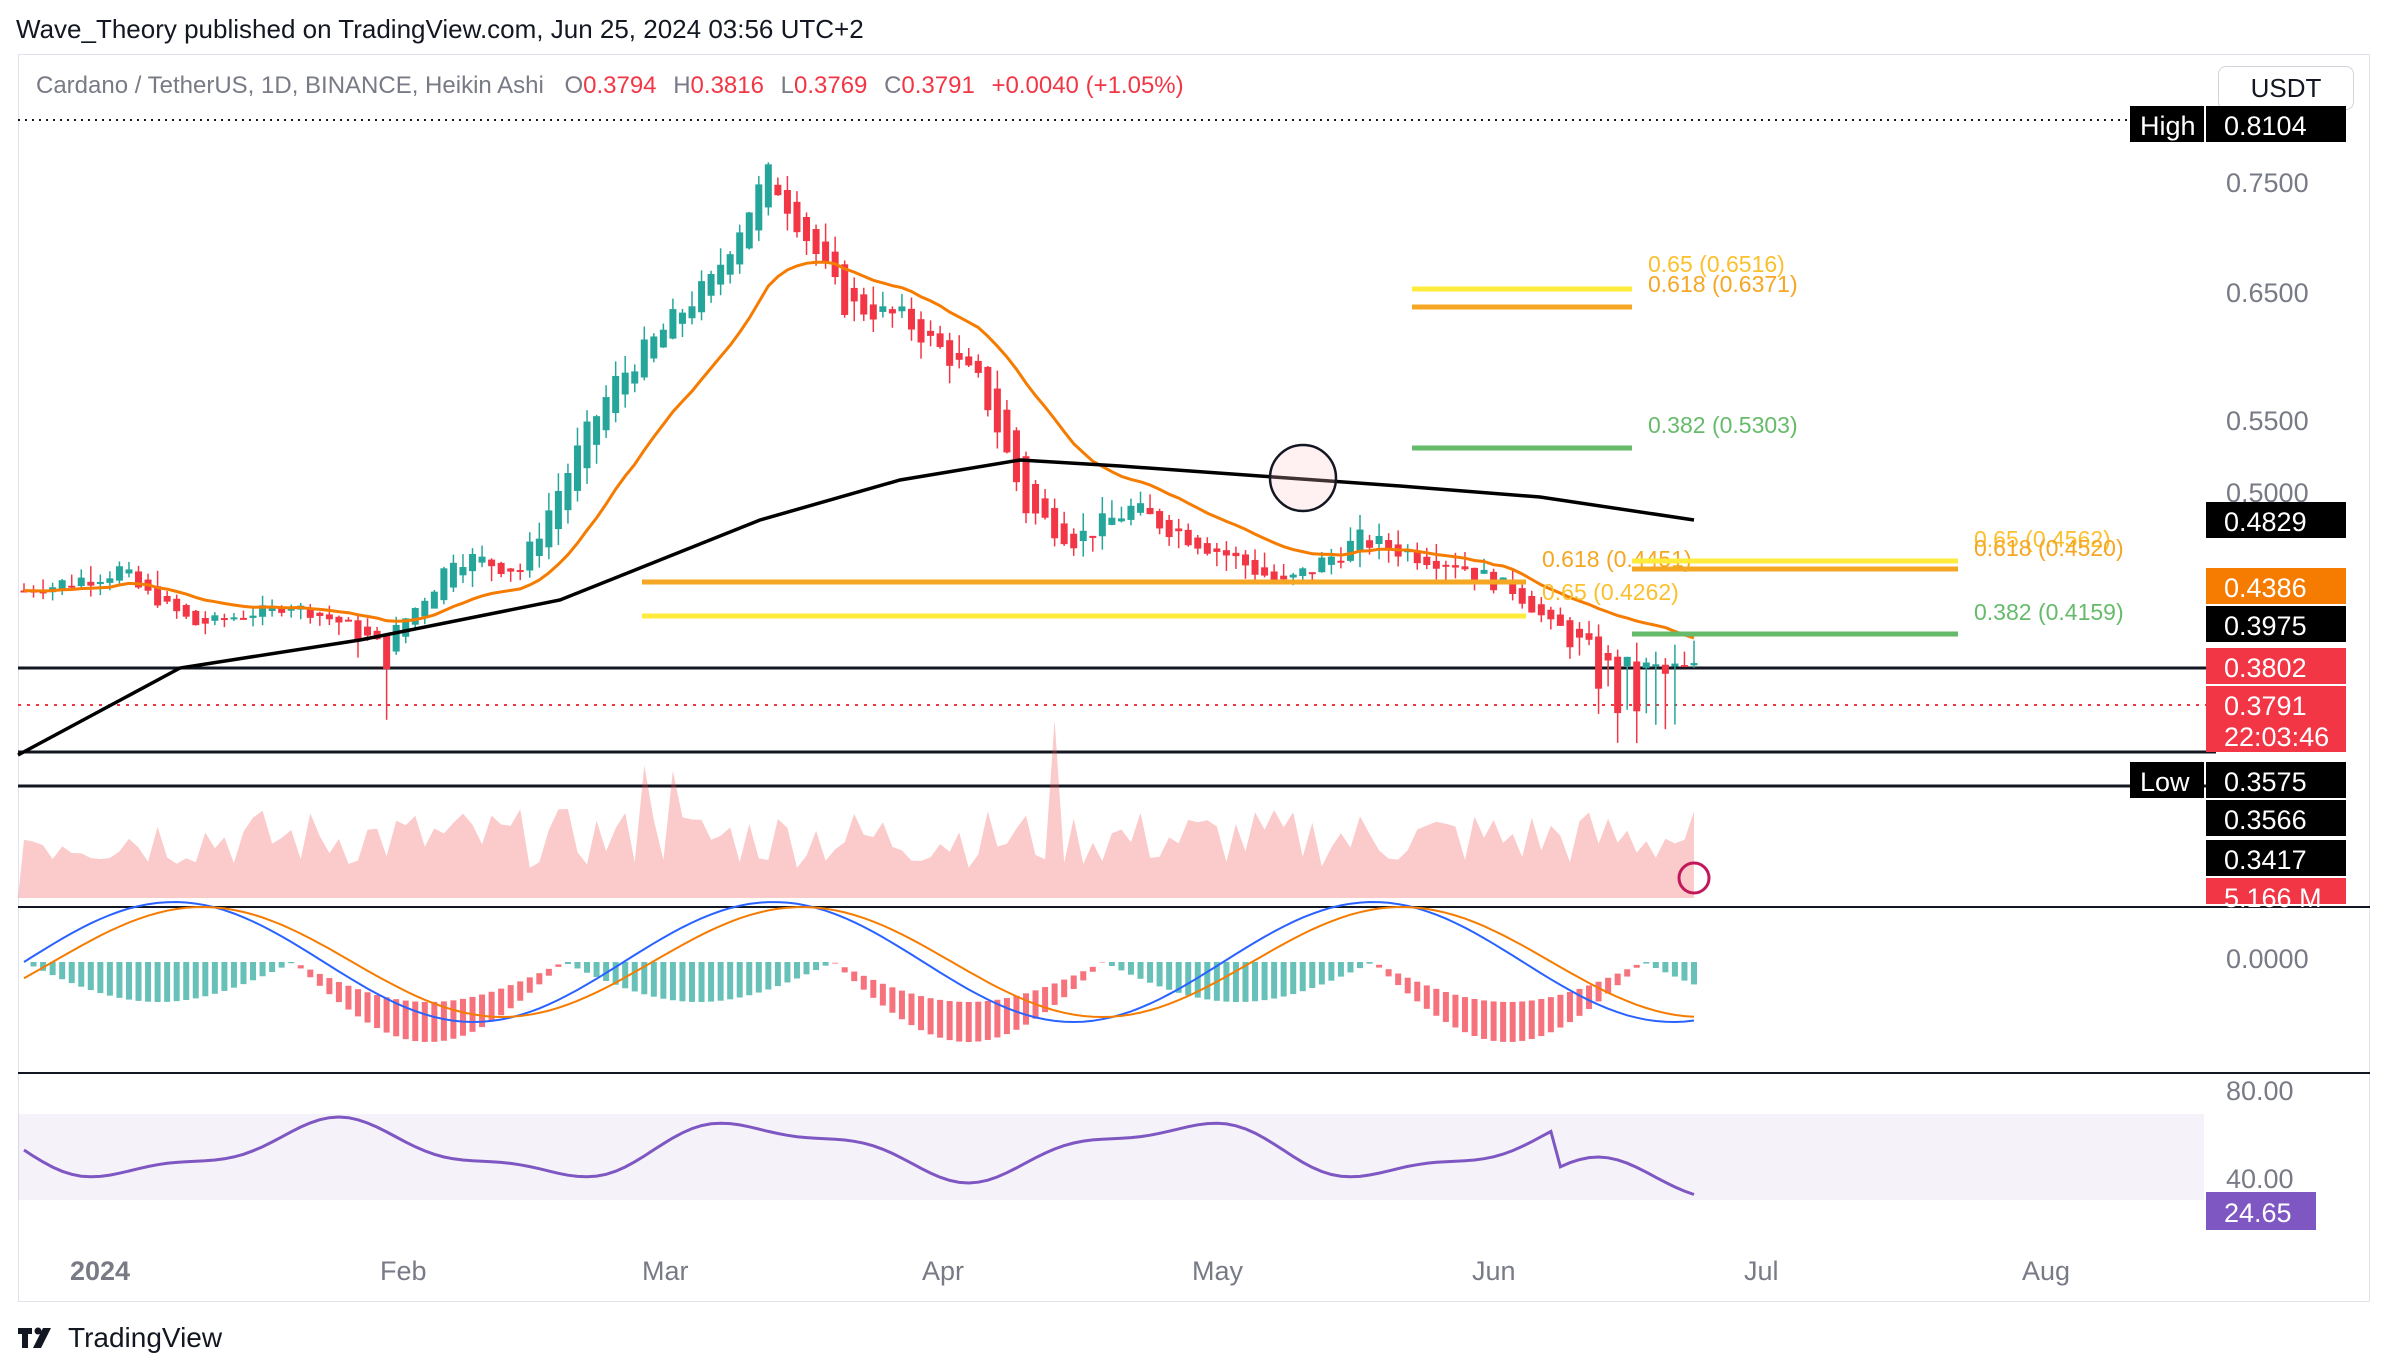  What do you see at coordinates (2265, 126) in the screenshot?
I see `price-label-value: 0.8104` at bounding box center [2265, 126].